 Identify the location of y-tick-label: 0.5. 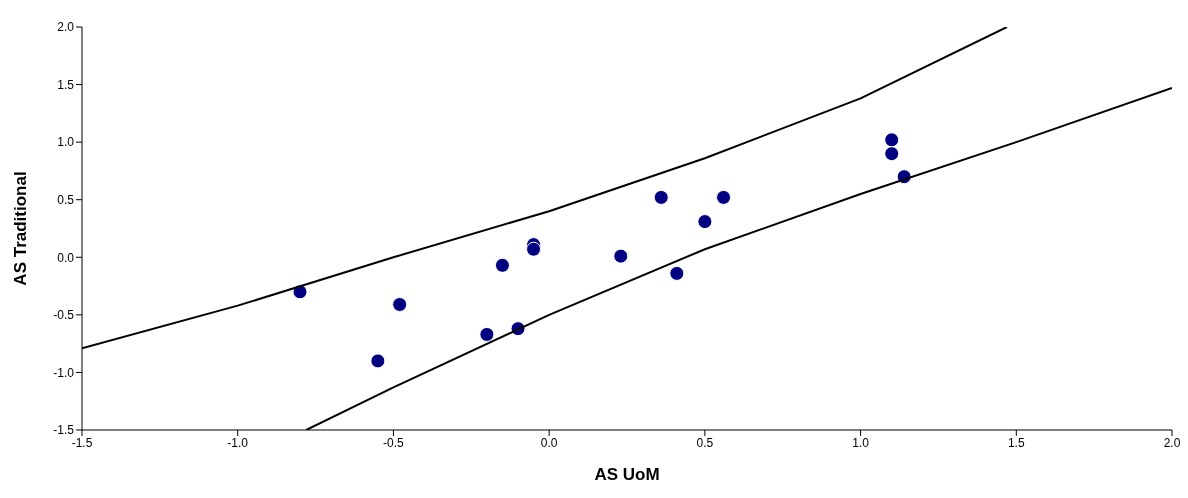
(66, 199).